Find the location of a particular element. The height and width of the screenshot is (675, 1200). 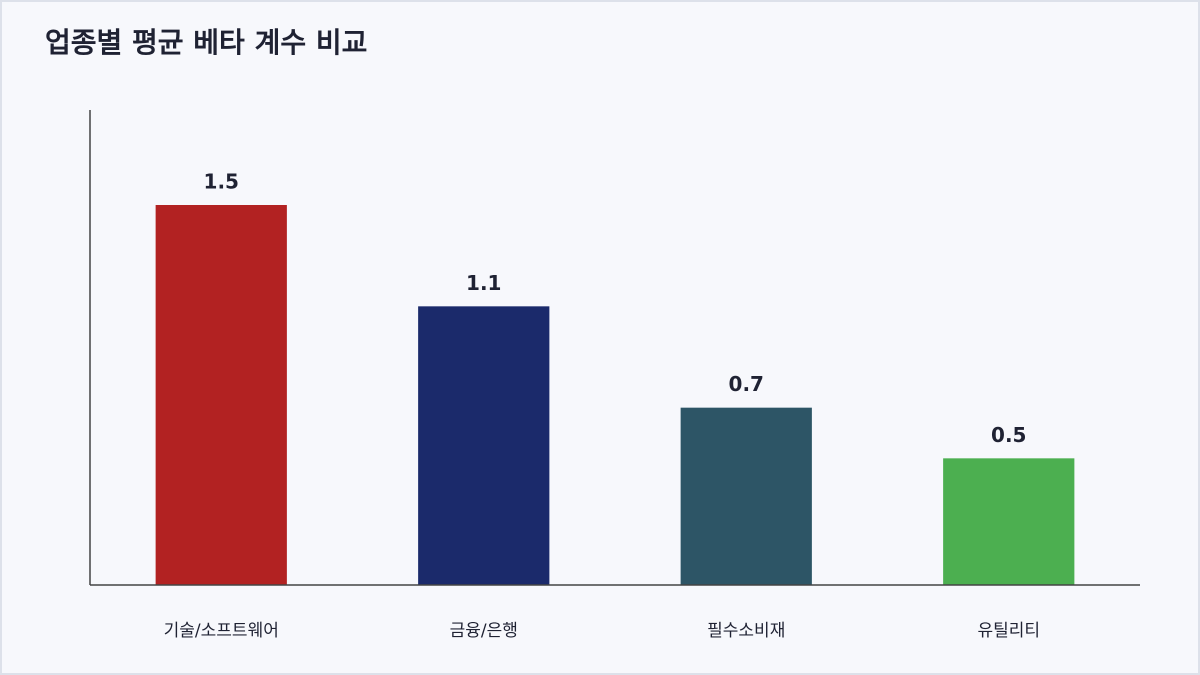

value-label: 0.7 is located at coordinates (746, 384).